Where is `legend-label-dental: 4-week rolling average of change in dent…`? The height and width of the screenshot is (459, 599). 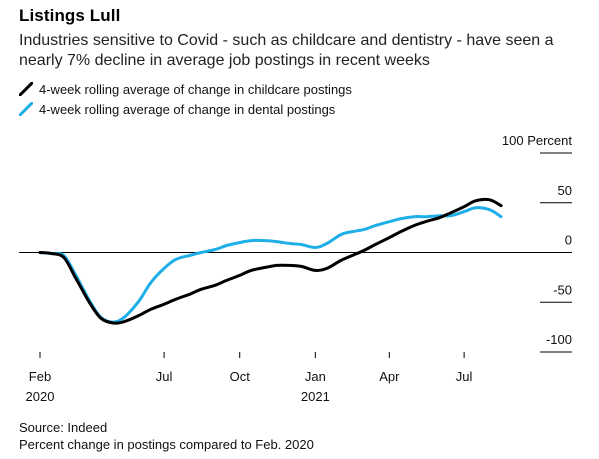 legend-label-dental: 4-week rolling average of change in dent… is located at coordinates (187, 109).